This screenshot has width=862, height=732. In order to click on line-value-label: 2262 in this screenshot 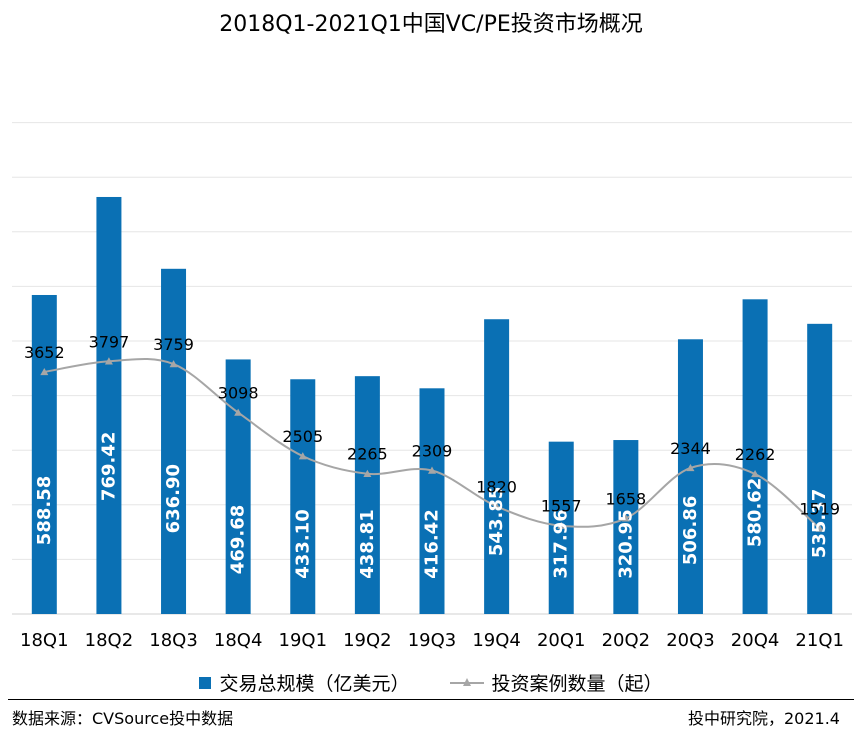, I will do `click(755, 454)`.